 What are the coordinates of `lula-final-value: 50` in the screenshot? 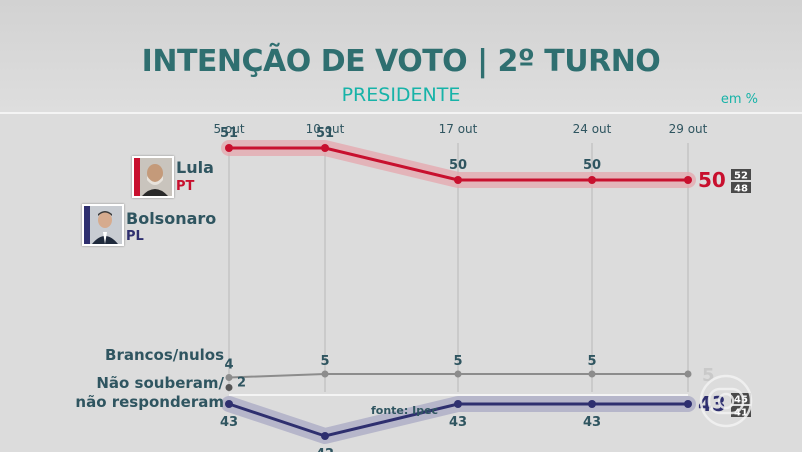 It's located at (712, 180).